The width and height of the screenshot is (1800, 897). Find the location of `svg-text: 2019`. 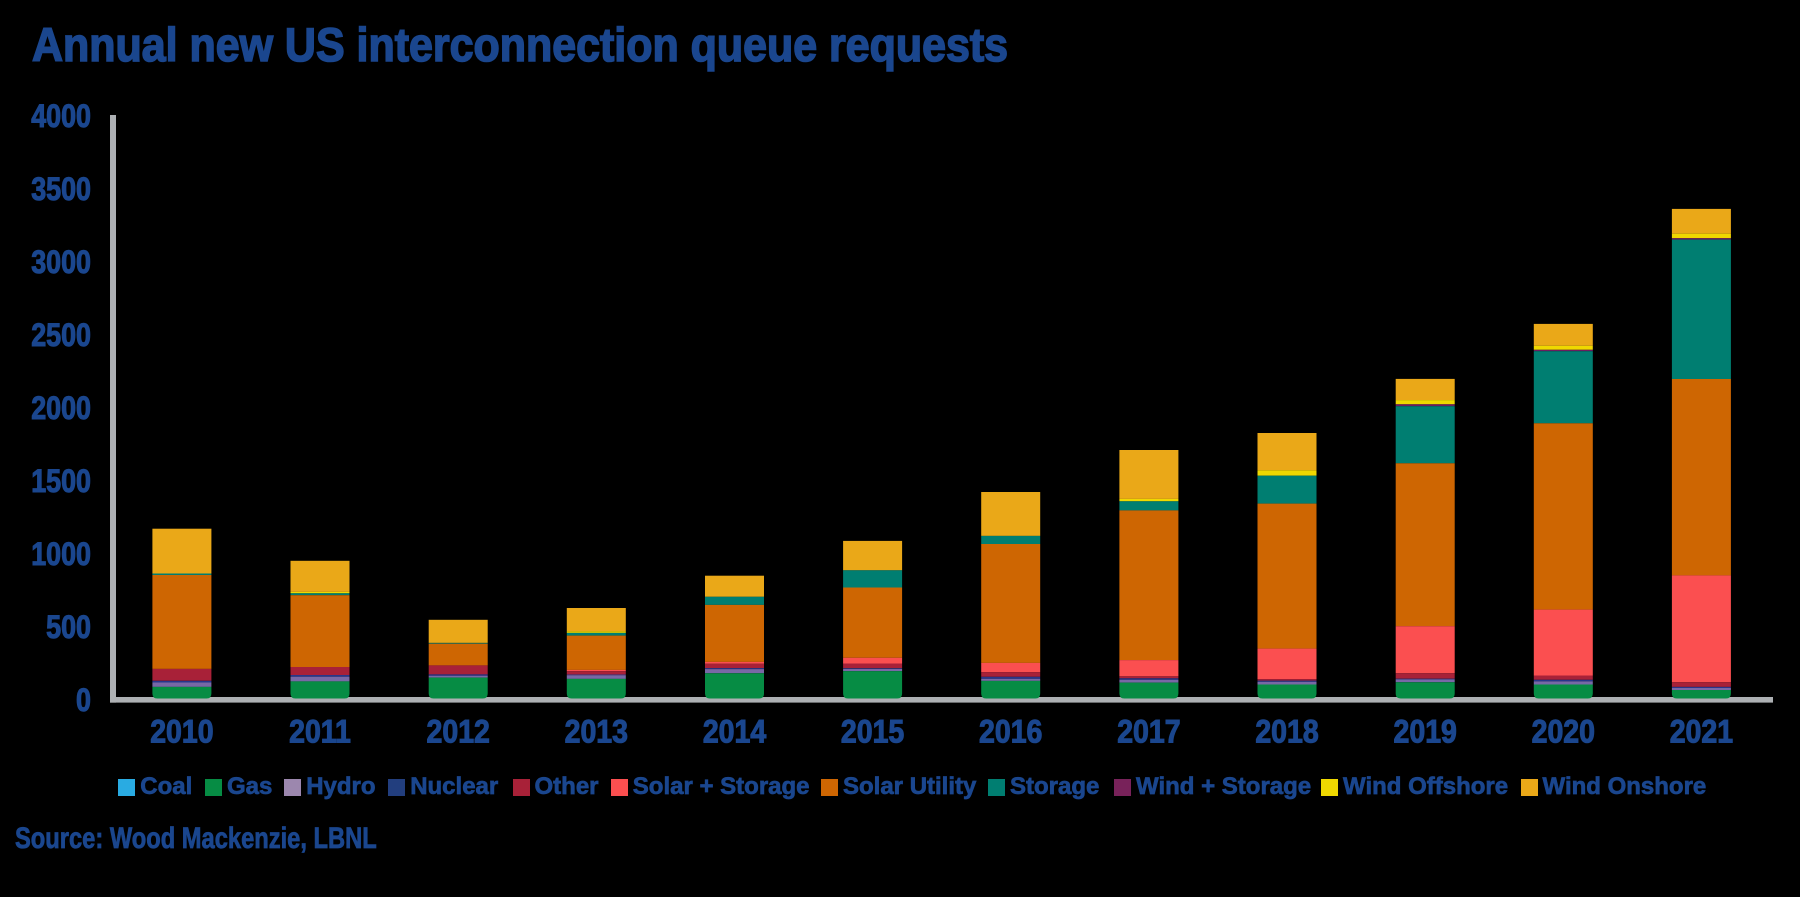

svg-text: 2019 is located at coordinates (1425, 732).